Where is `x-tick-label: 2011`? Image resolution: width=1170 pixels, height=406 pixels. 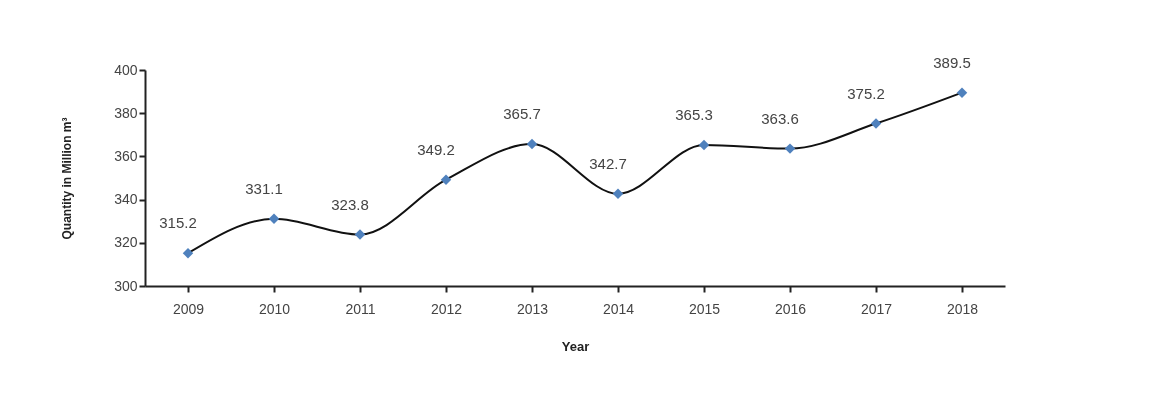 x-tick-label: 2011 is located at coordinates (360, 308).